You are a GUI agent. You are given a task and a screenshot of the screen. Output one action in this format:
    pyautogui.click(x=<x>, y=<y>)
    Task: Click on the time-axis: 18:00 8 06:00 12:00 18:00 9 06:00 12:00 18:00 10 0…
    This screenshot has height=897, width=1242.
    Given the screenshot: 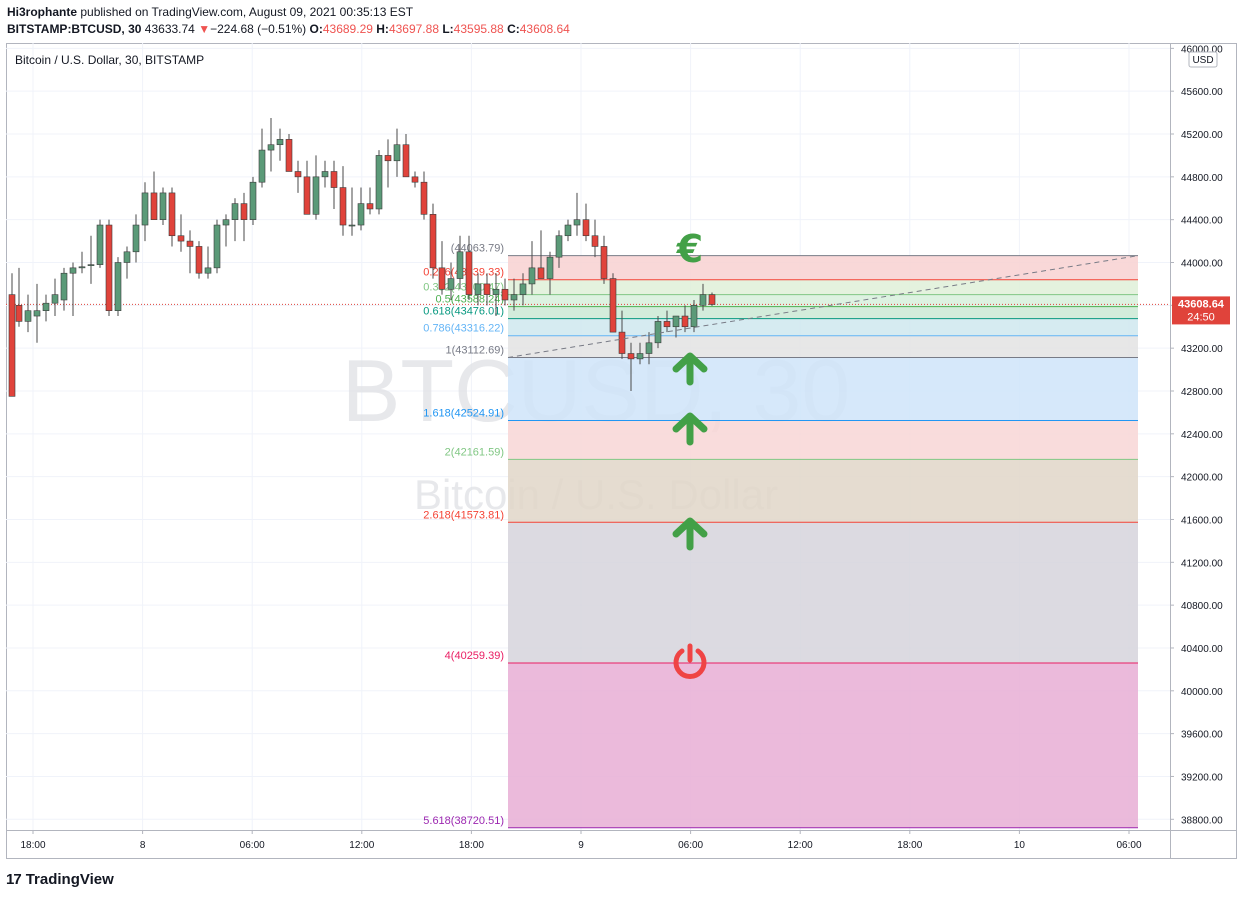 What is the action you would take?
    pyautogui.click(x=581, y=840)
    